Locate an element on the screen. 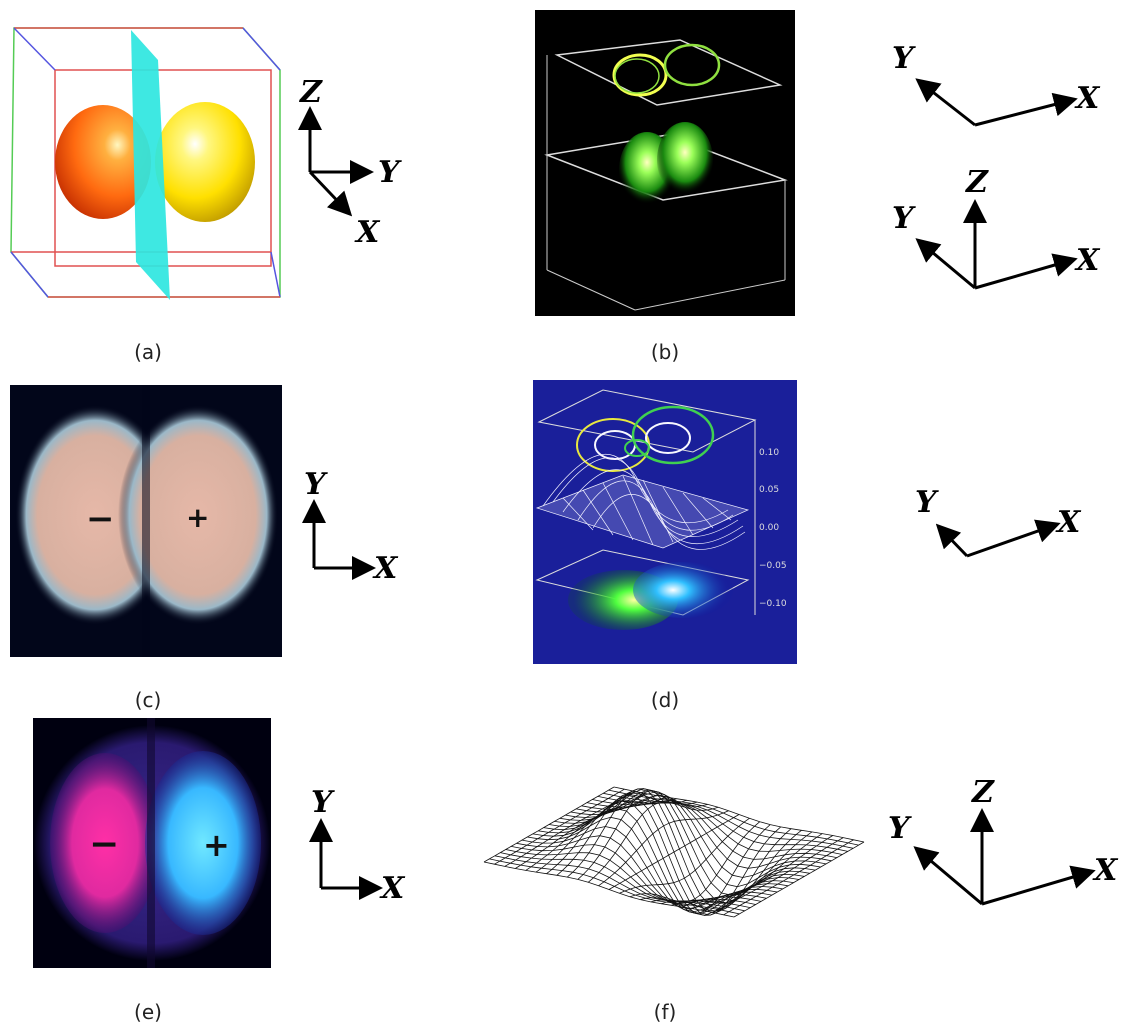 This screenshot has height=1025, width=1141. panel-d-render: 0.10 0.05 0.00 −0.05 −0.10 is located at coordinates (661, 509).